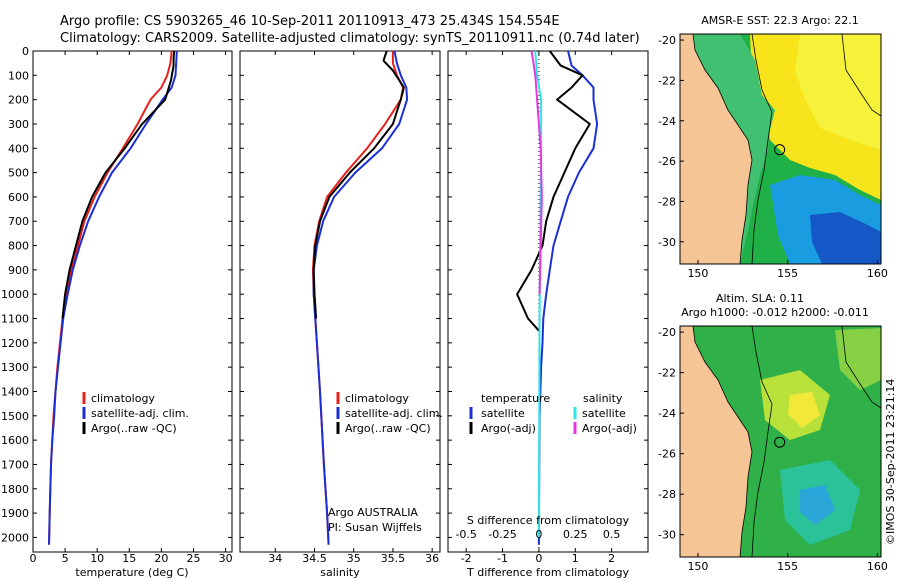 Image resolution: width=900 pixels, height=580 pixels. I want to click on lat-tick-label: -22, so click(667, 80).